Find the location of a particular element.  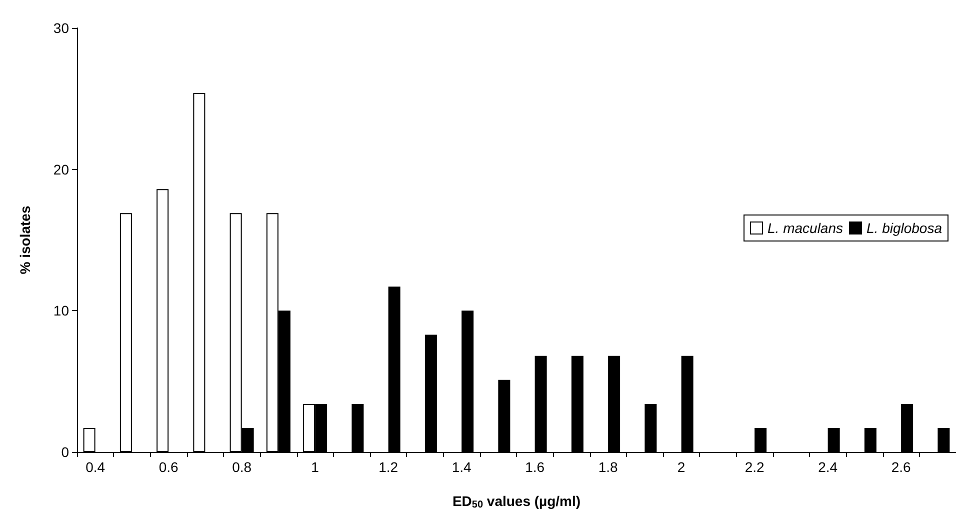

y-axis-title: % isolates is located at coordinates (25, 240).